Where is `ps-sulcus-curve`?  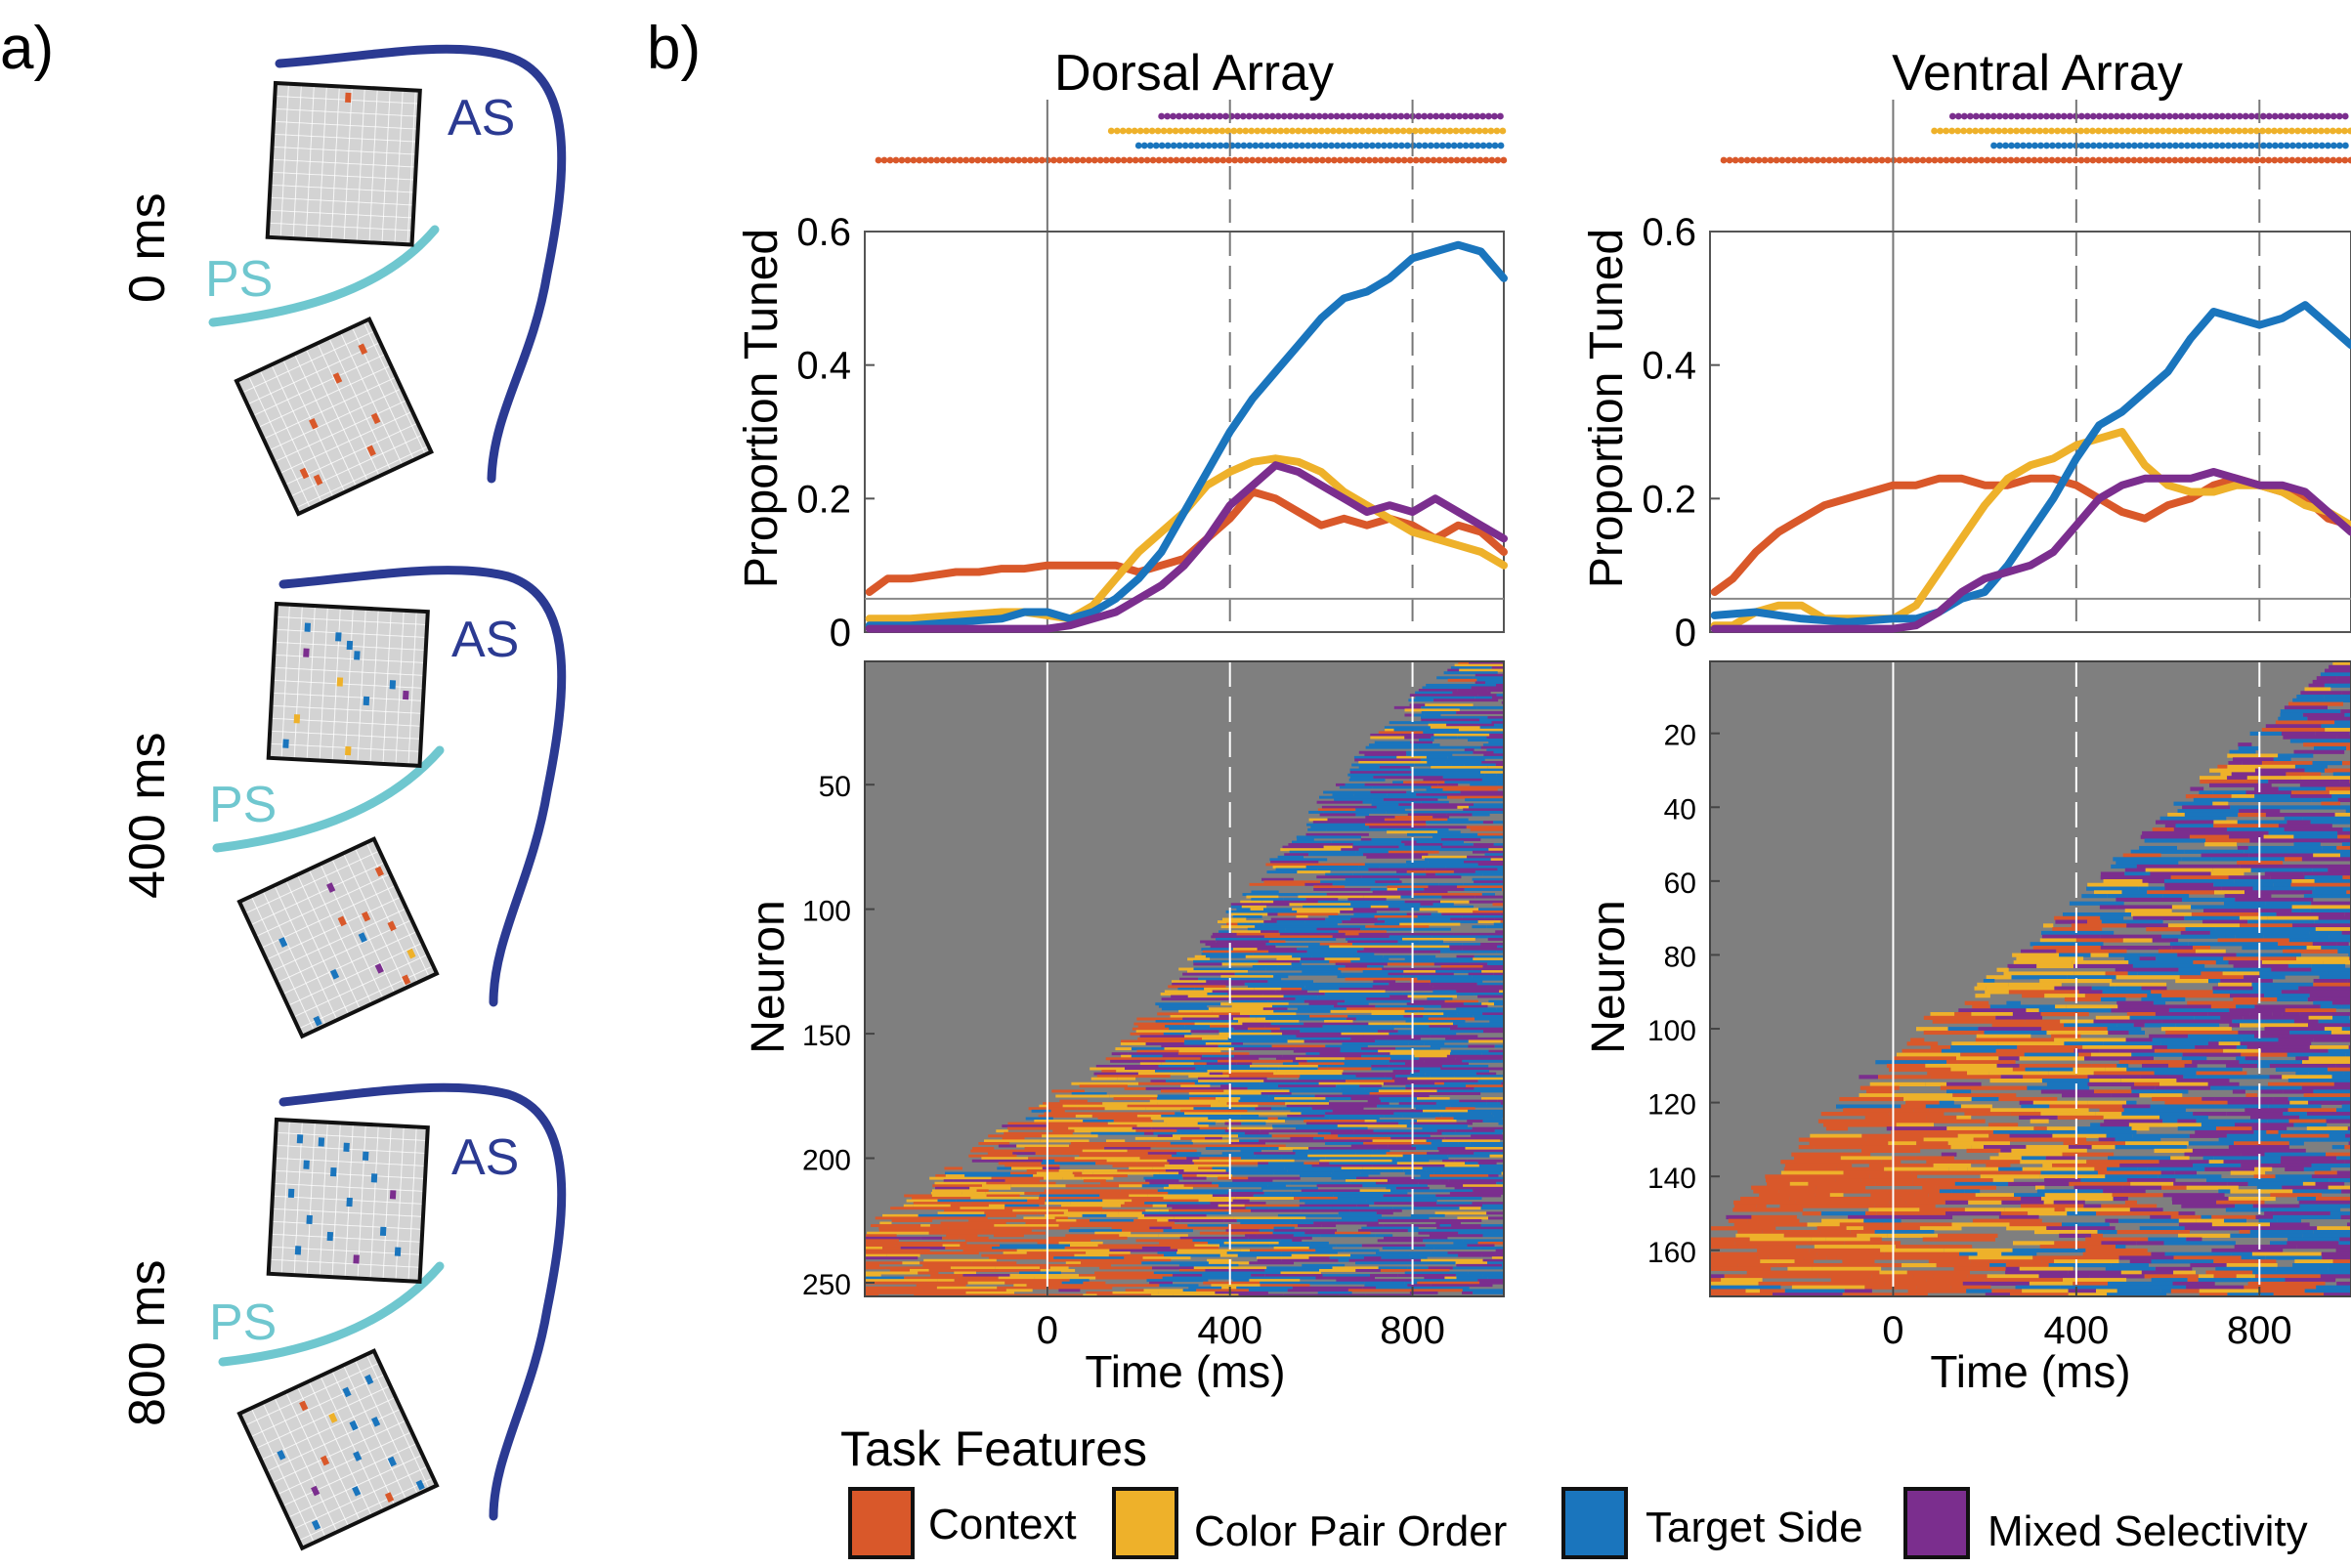
ps-sulcus-curve is located at coordinates (324, 276).